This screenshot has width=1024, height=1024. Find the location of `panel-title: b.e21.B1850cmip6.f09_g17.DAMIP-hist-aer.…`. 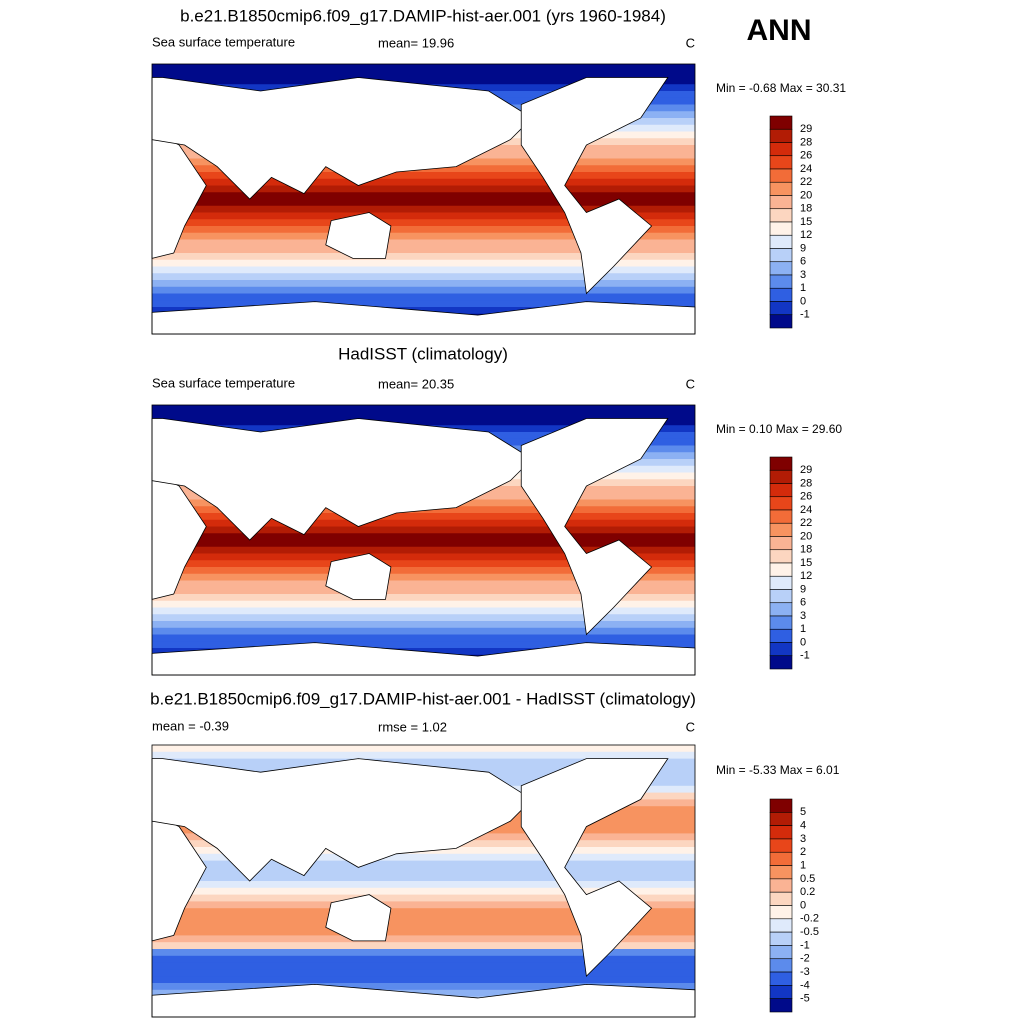

panel-title: b.e21.B1850cmip6.f09_g17.DAMIP-hist-aer.… is located at coordinates (423, 15).